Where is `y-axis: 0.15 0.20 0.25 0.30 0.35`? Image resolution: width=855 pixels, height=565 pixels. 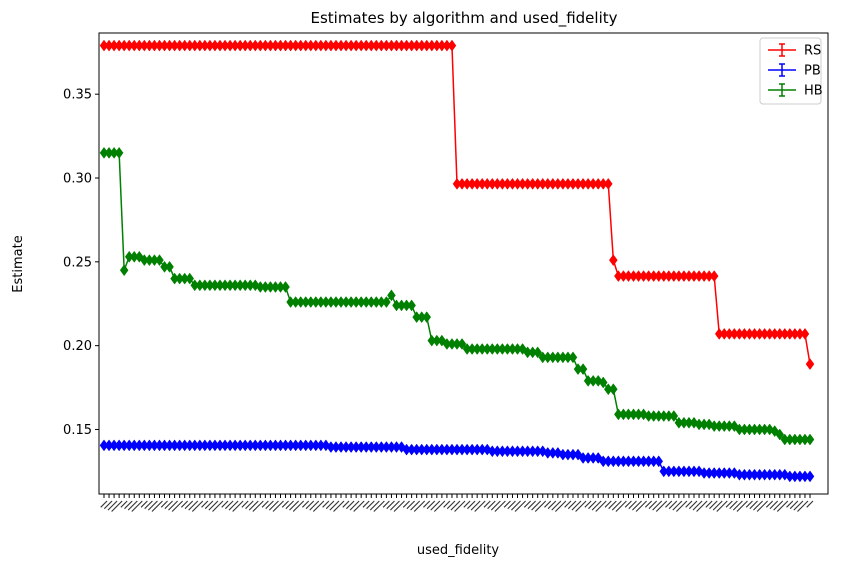
y-axis: 0.15 0.20 0.25 0.30 0.35 is located at coordinates (81, 263).